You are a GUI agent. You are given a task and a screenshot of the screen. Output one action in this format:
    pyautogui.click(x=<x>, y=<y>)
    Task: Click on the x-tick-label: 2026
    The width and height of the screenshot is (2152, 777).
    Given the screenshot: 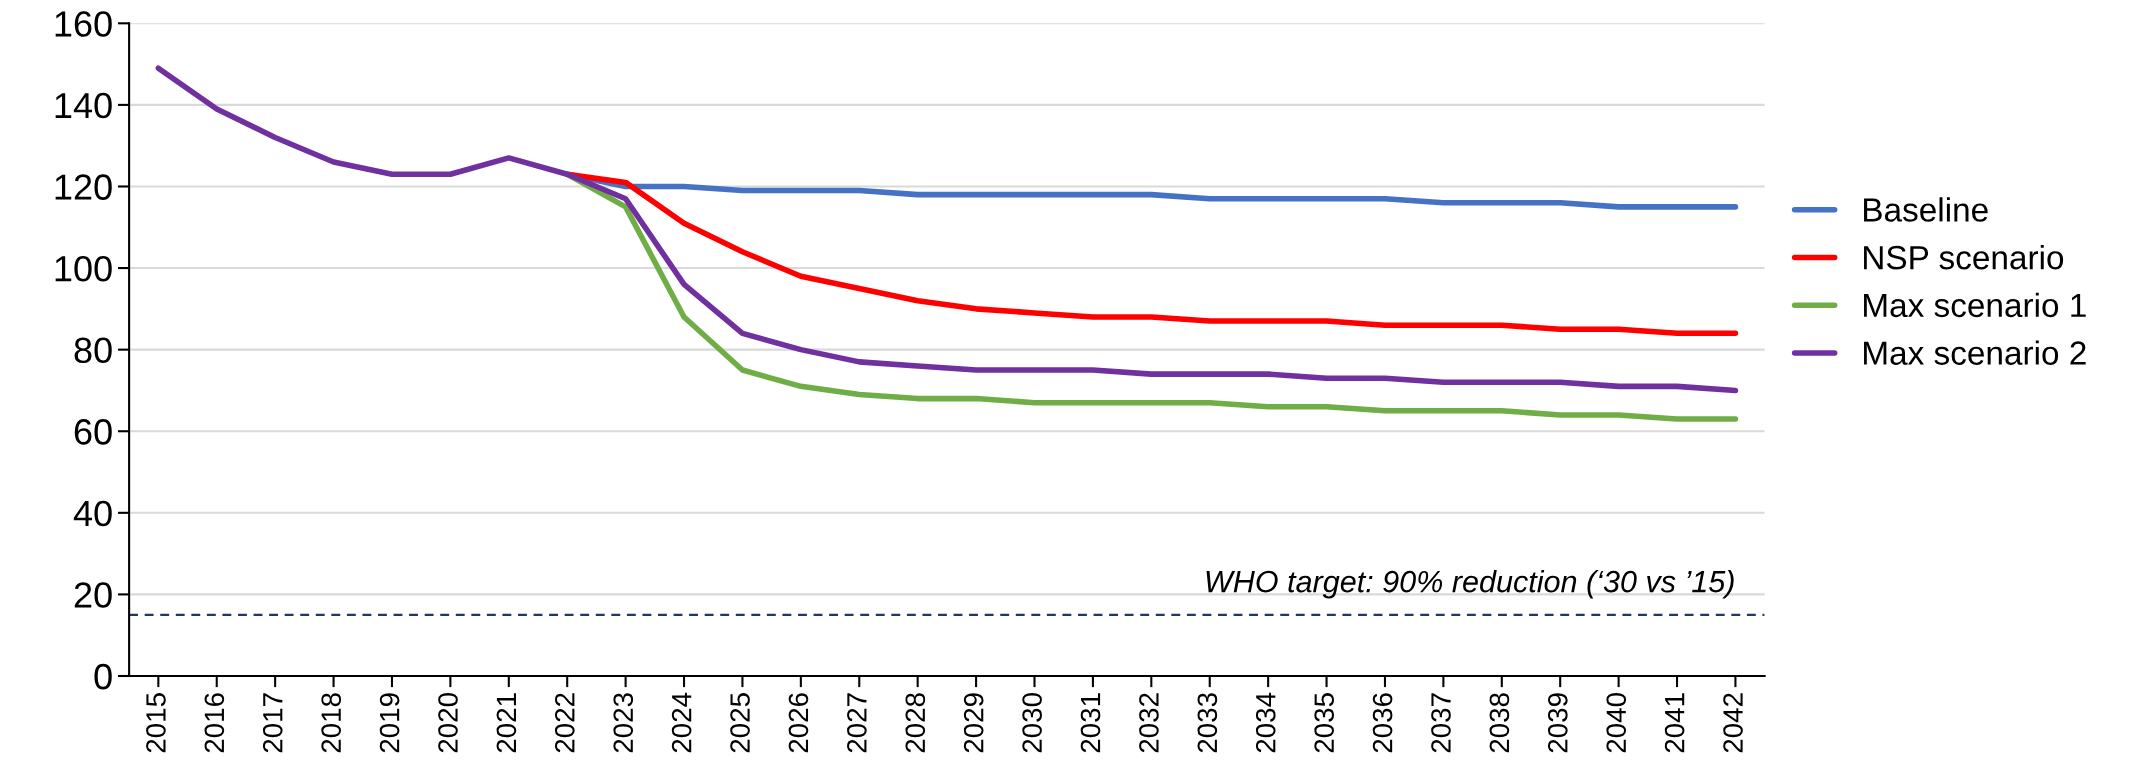 What is the action you would take?
    pyautogui.click(x=798, y=723)
    